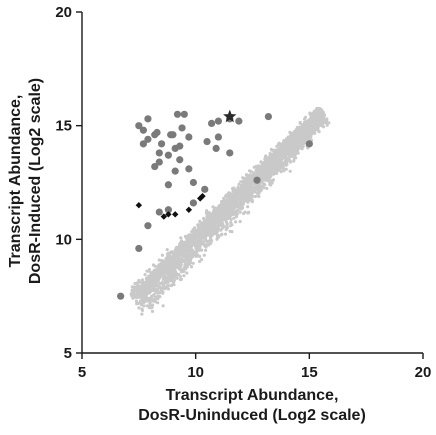  Describe the element at coordinates (195, 372) in the screenshot. I see `x-tick-label: 10` at that location.